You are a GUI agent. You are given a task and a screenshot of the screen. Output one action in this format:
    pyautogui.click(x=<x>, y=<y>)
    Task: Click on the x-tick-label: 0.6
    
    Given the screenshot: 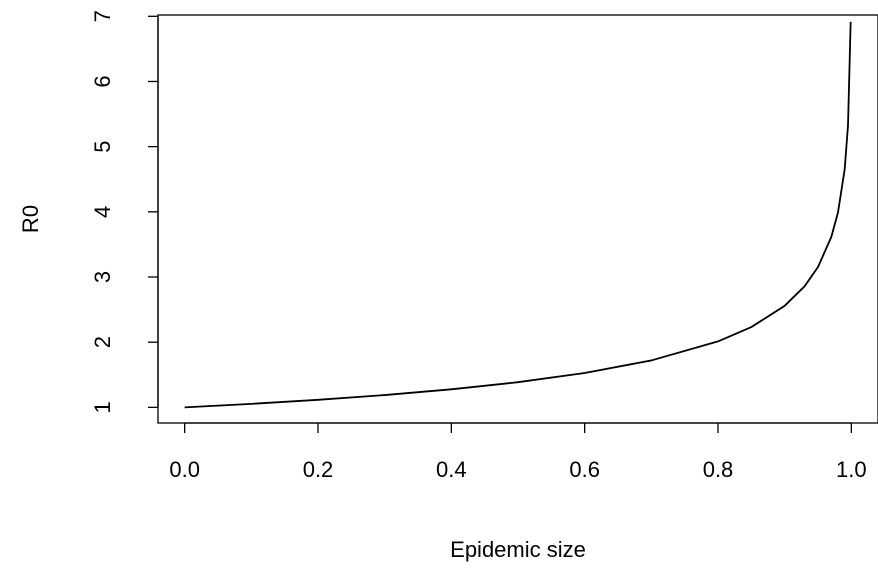 What is the action you would take?
    pyautogui.click(x=584, y=469)
    